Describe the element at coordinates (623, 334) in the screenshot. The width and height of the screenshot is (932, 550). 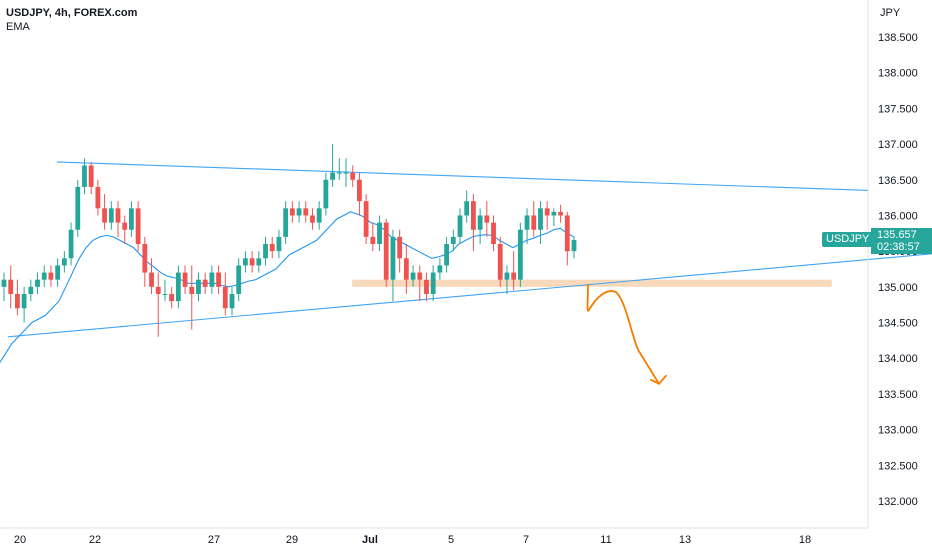
I see `projection-path` at that location.